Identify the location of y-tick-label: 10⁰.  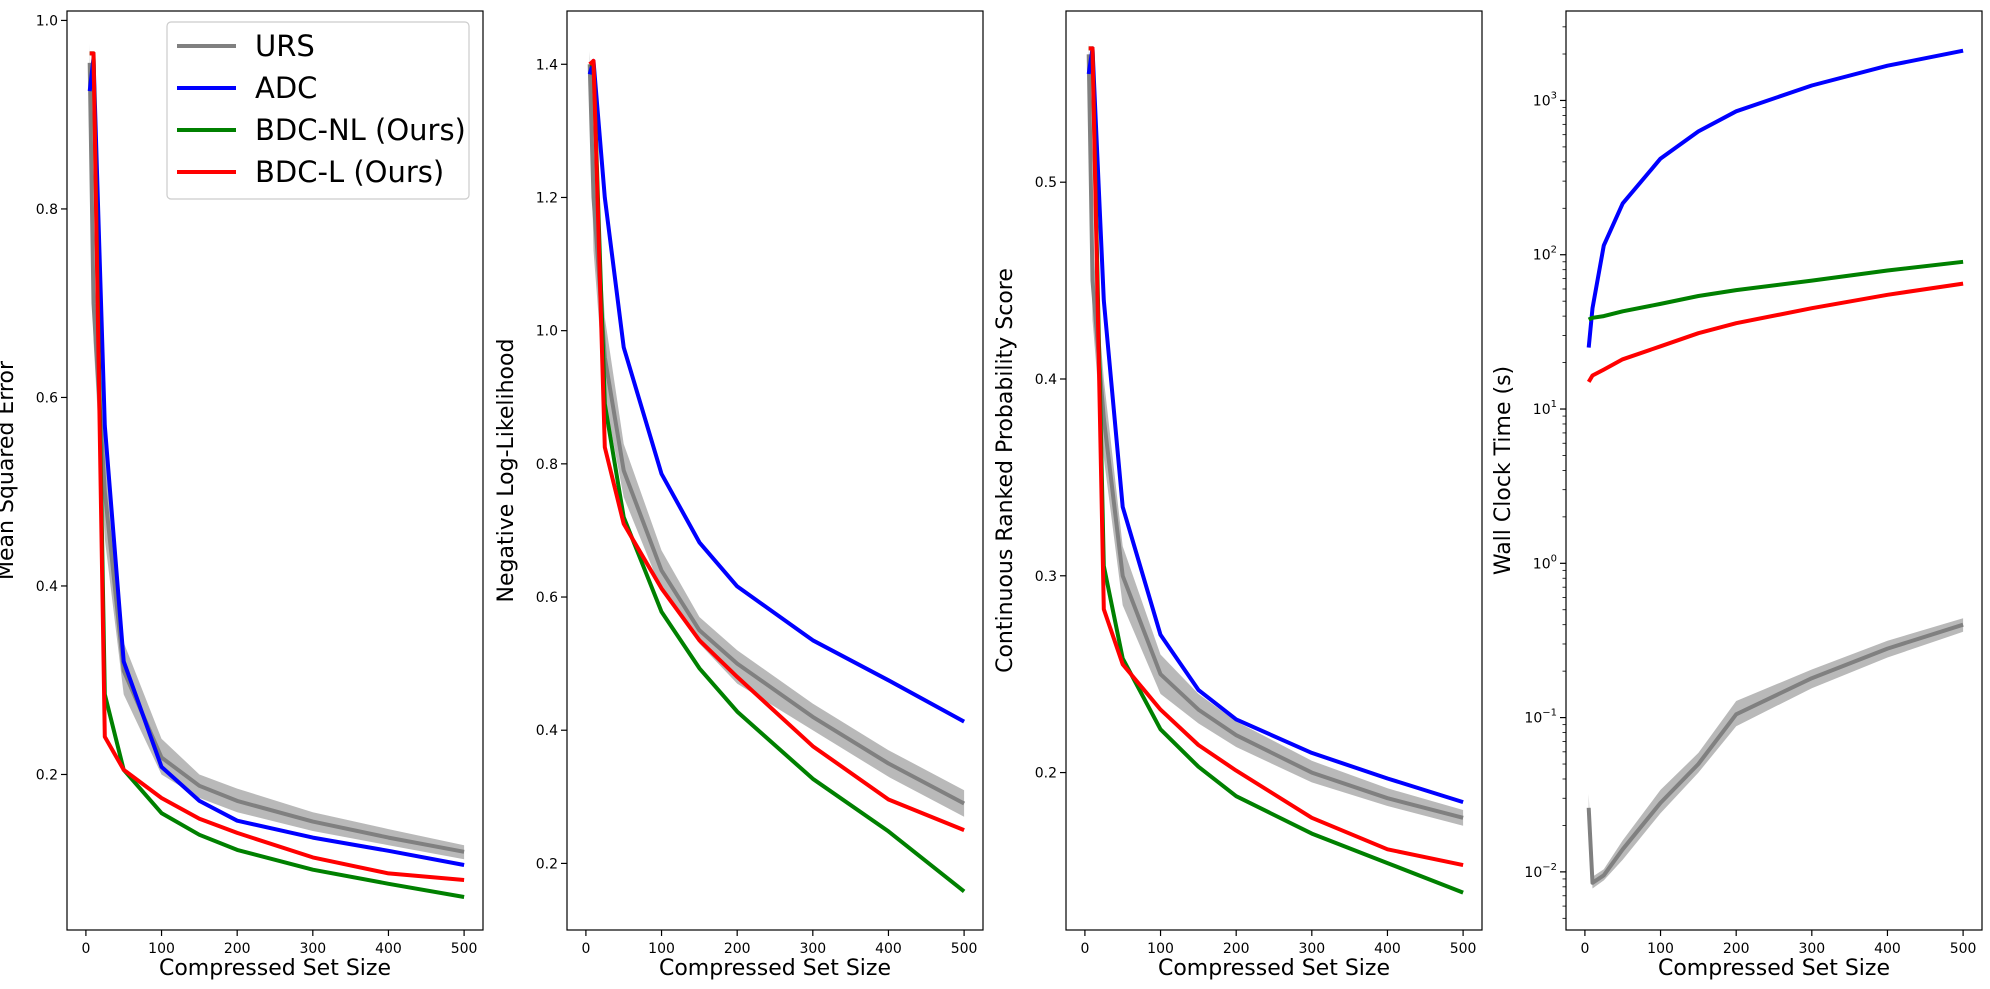
(1545, 562).